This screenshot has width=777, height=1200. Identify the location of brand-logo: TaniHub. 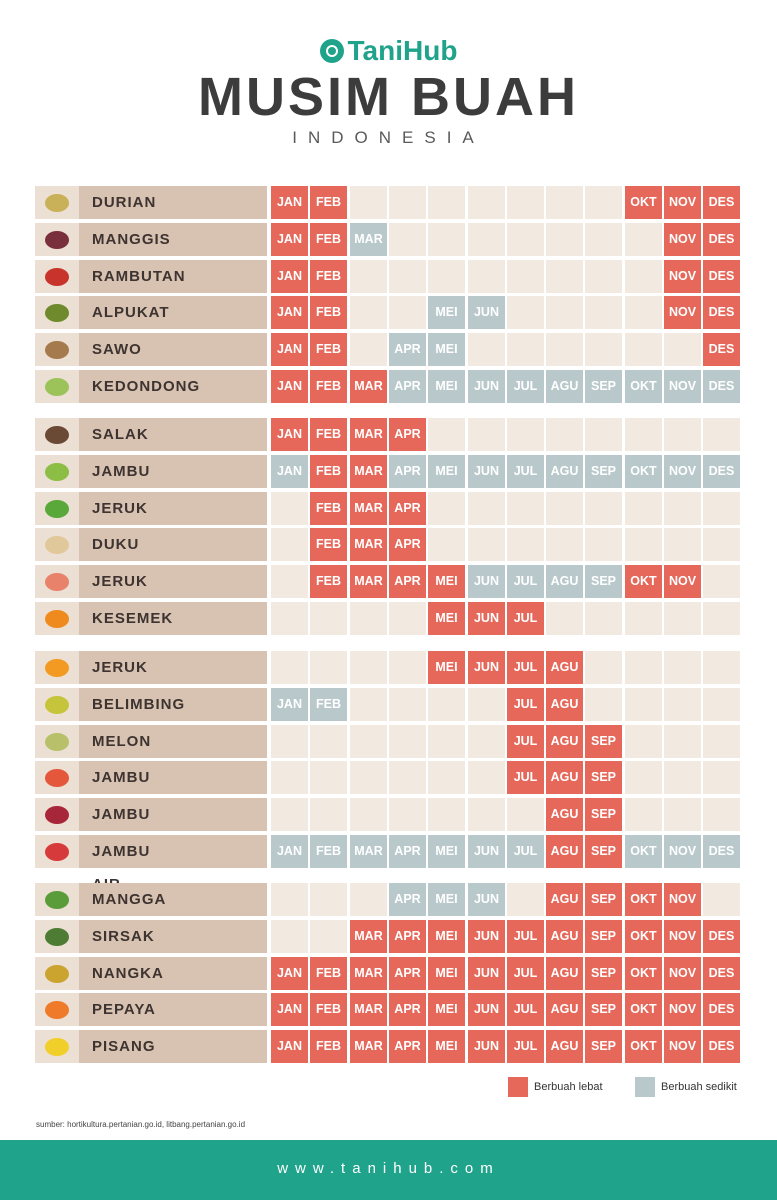
(388, 51).